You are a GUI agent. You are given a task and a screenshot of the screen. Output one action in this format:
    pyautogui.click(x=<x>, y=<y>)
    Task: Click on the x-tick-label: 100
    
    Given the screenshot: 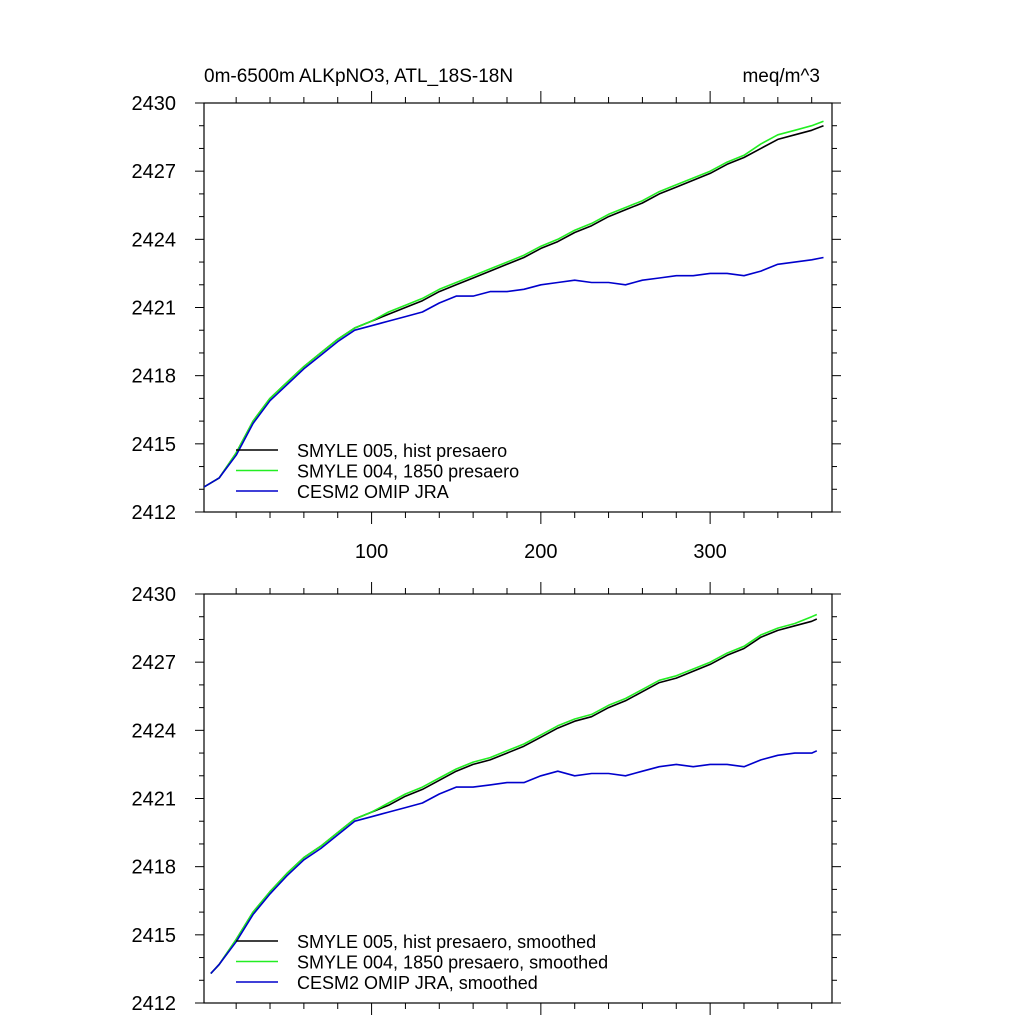 What is the action you would take?
    pyautogui.click(x=371, y=552)
    